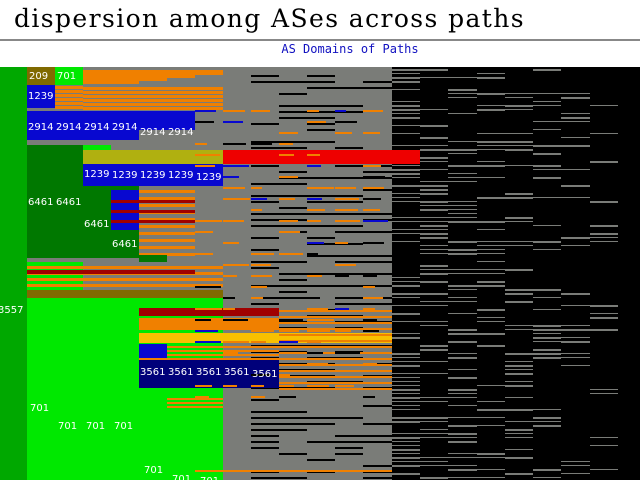 The width and height of the screenshot is (640, 480). I want to click on darkred-bar, so click(153, 221).